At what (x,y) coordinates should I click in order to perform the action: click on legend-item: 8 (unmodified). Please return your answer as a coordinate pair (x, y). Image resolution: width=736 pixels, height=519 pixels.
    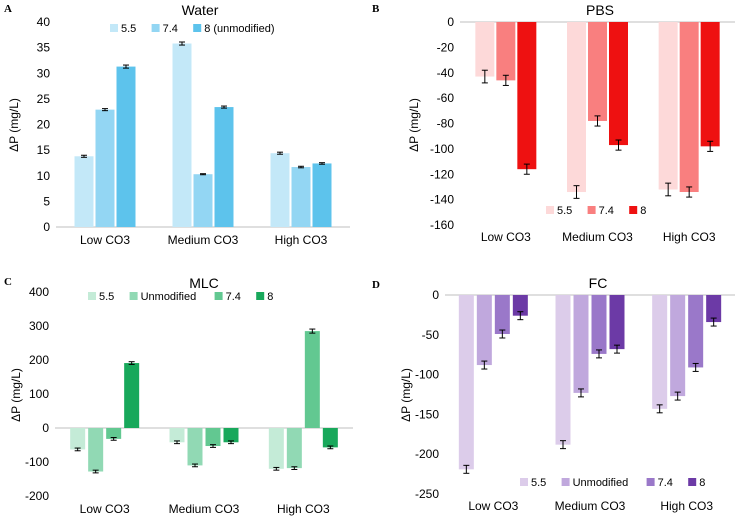
    Looking at the image, I should click on (234, 29).